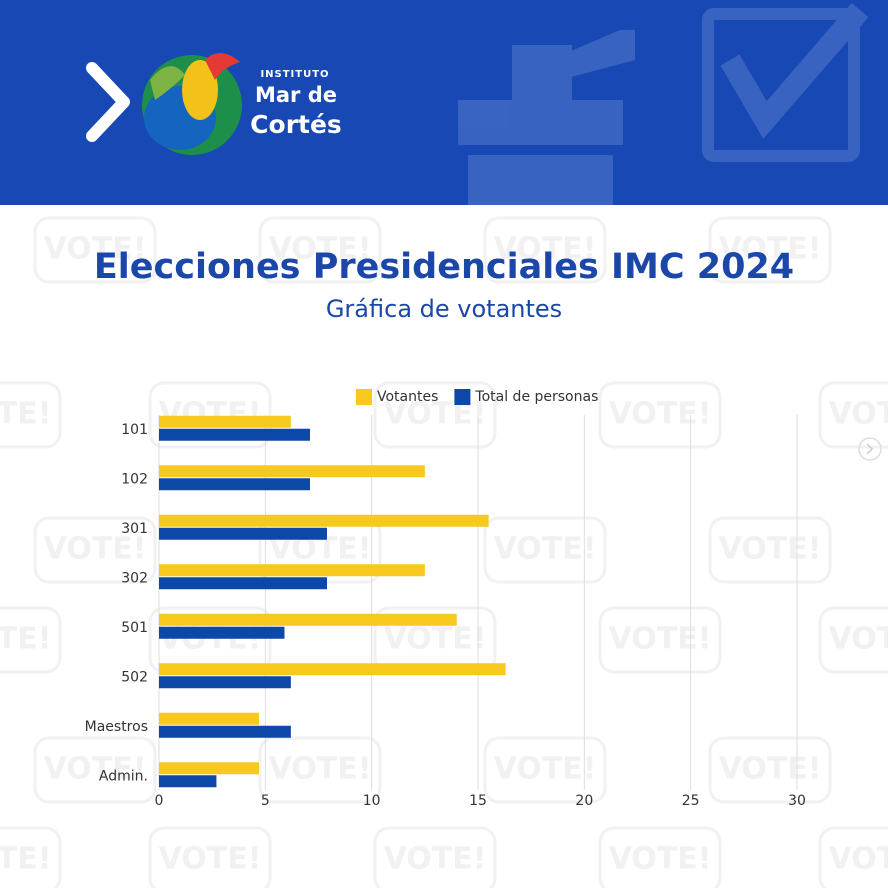 This screenshot has width=888, height=888. Describe the element at coordinates (294, 74) in the screenshot. I see `logo-small: INSTITUTO` at that location.